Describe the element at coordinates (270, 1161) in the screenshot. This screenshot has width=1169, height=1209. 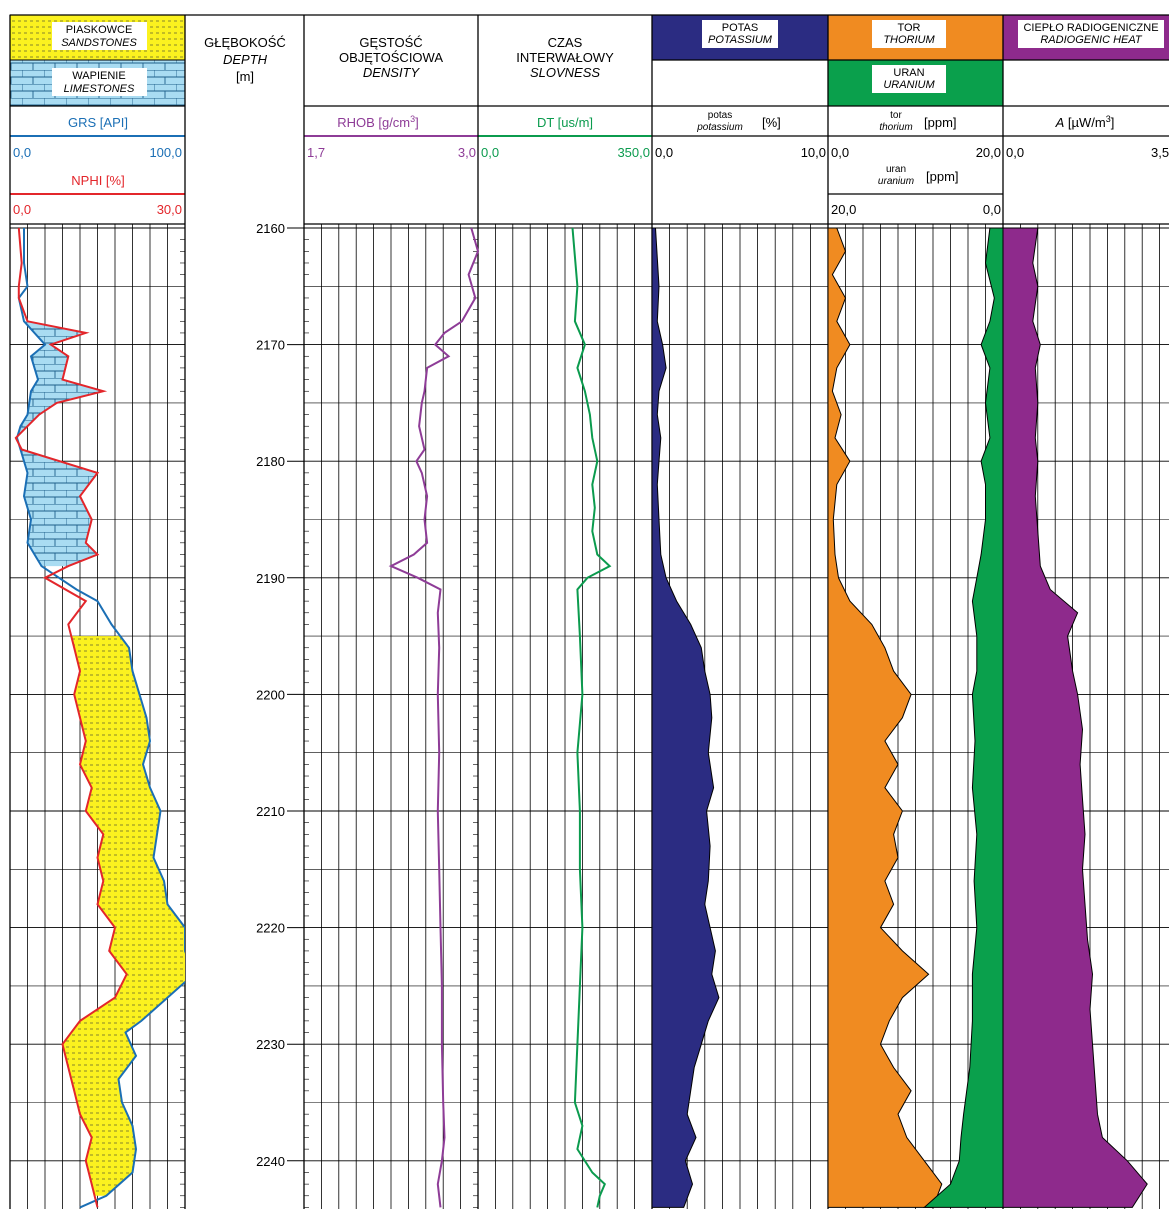
I see `depth-tick-label: 2240` at that location.